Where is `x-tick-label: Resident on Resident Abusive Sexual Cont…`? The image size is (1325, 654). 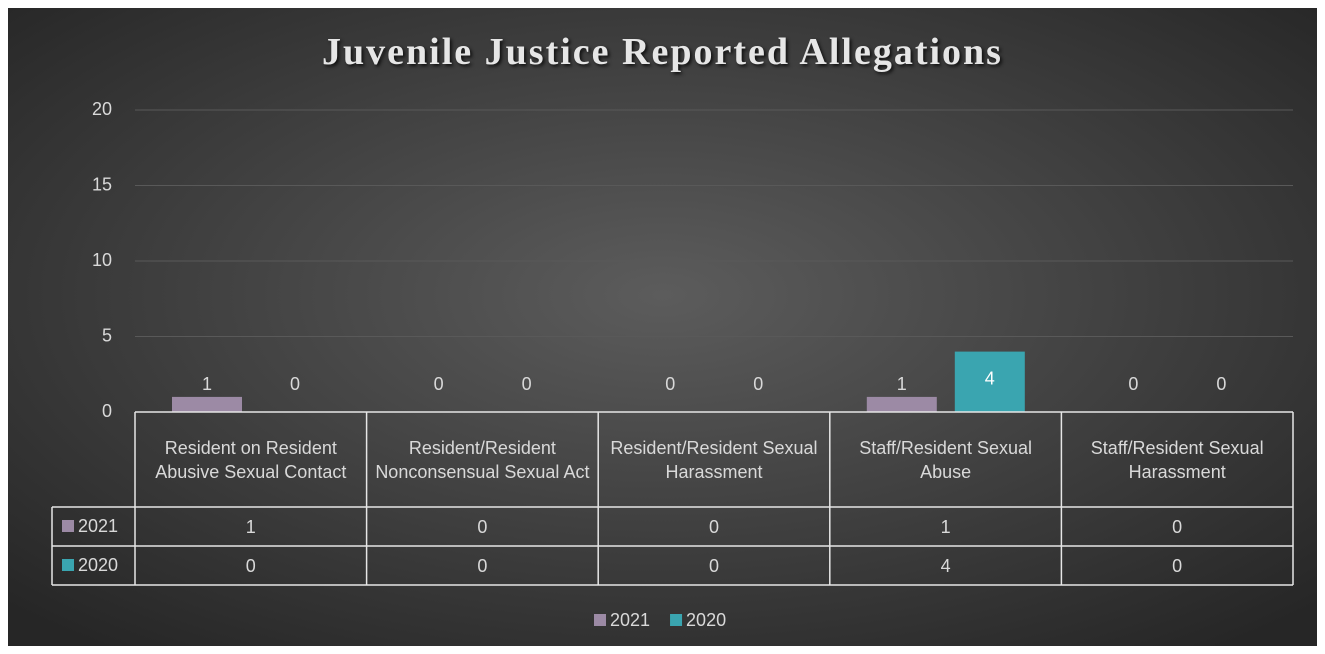
x-tick-label: Resident on Resident Abusive Sexual Cont… is located at coordinates (251, 459).